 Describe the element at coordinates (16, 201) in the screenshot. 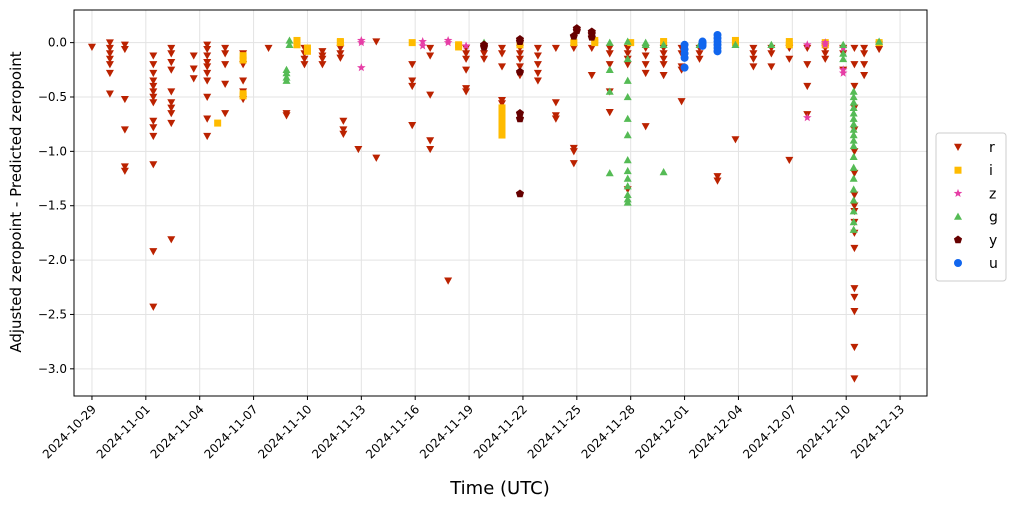

I see `y-axis-label: Adjusted zeropoint - Predicted zeropoint` at that location.